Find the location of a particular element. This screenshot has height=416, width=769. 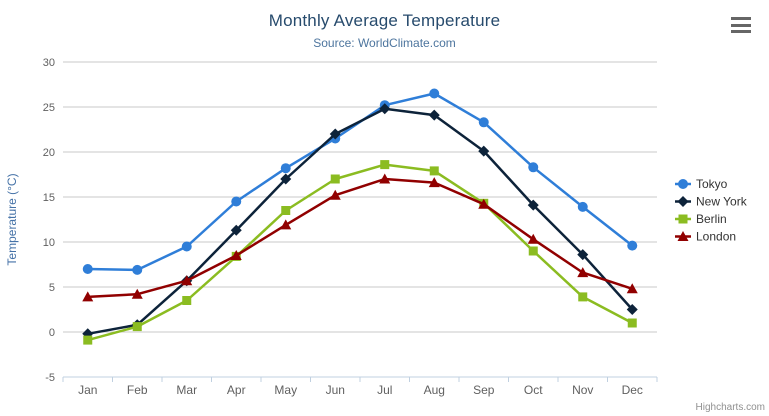

legend-item-new-york: New York is located at coordinates (711, 202).